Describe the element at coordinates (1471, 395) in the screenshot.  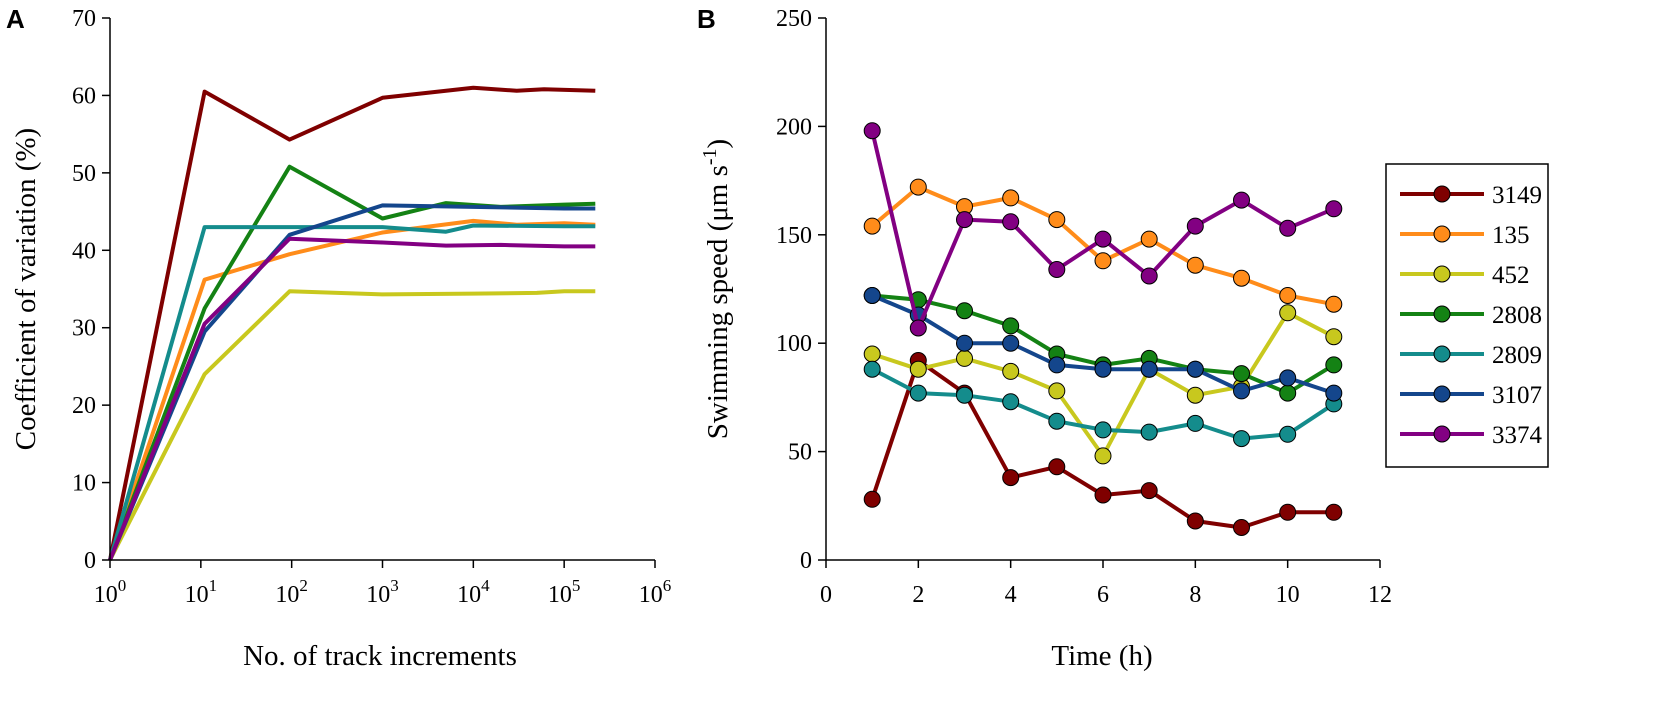
I see `legend-item-3107: 3107` at that location.